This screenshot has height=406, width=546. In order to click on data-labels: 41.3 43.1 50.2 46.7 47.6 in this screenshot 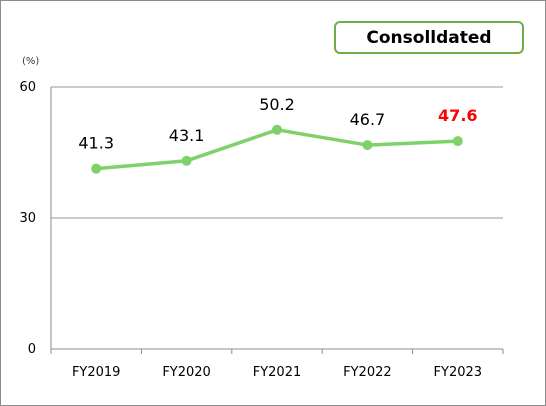, I will do `click(277, 124)`.